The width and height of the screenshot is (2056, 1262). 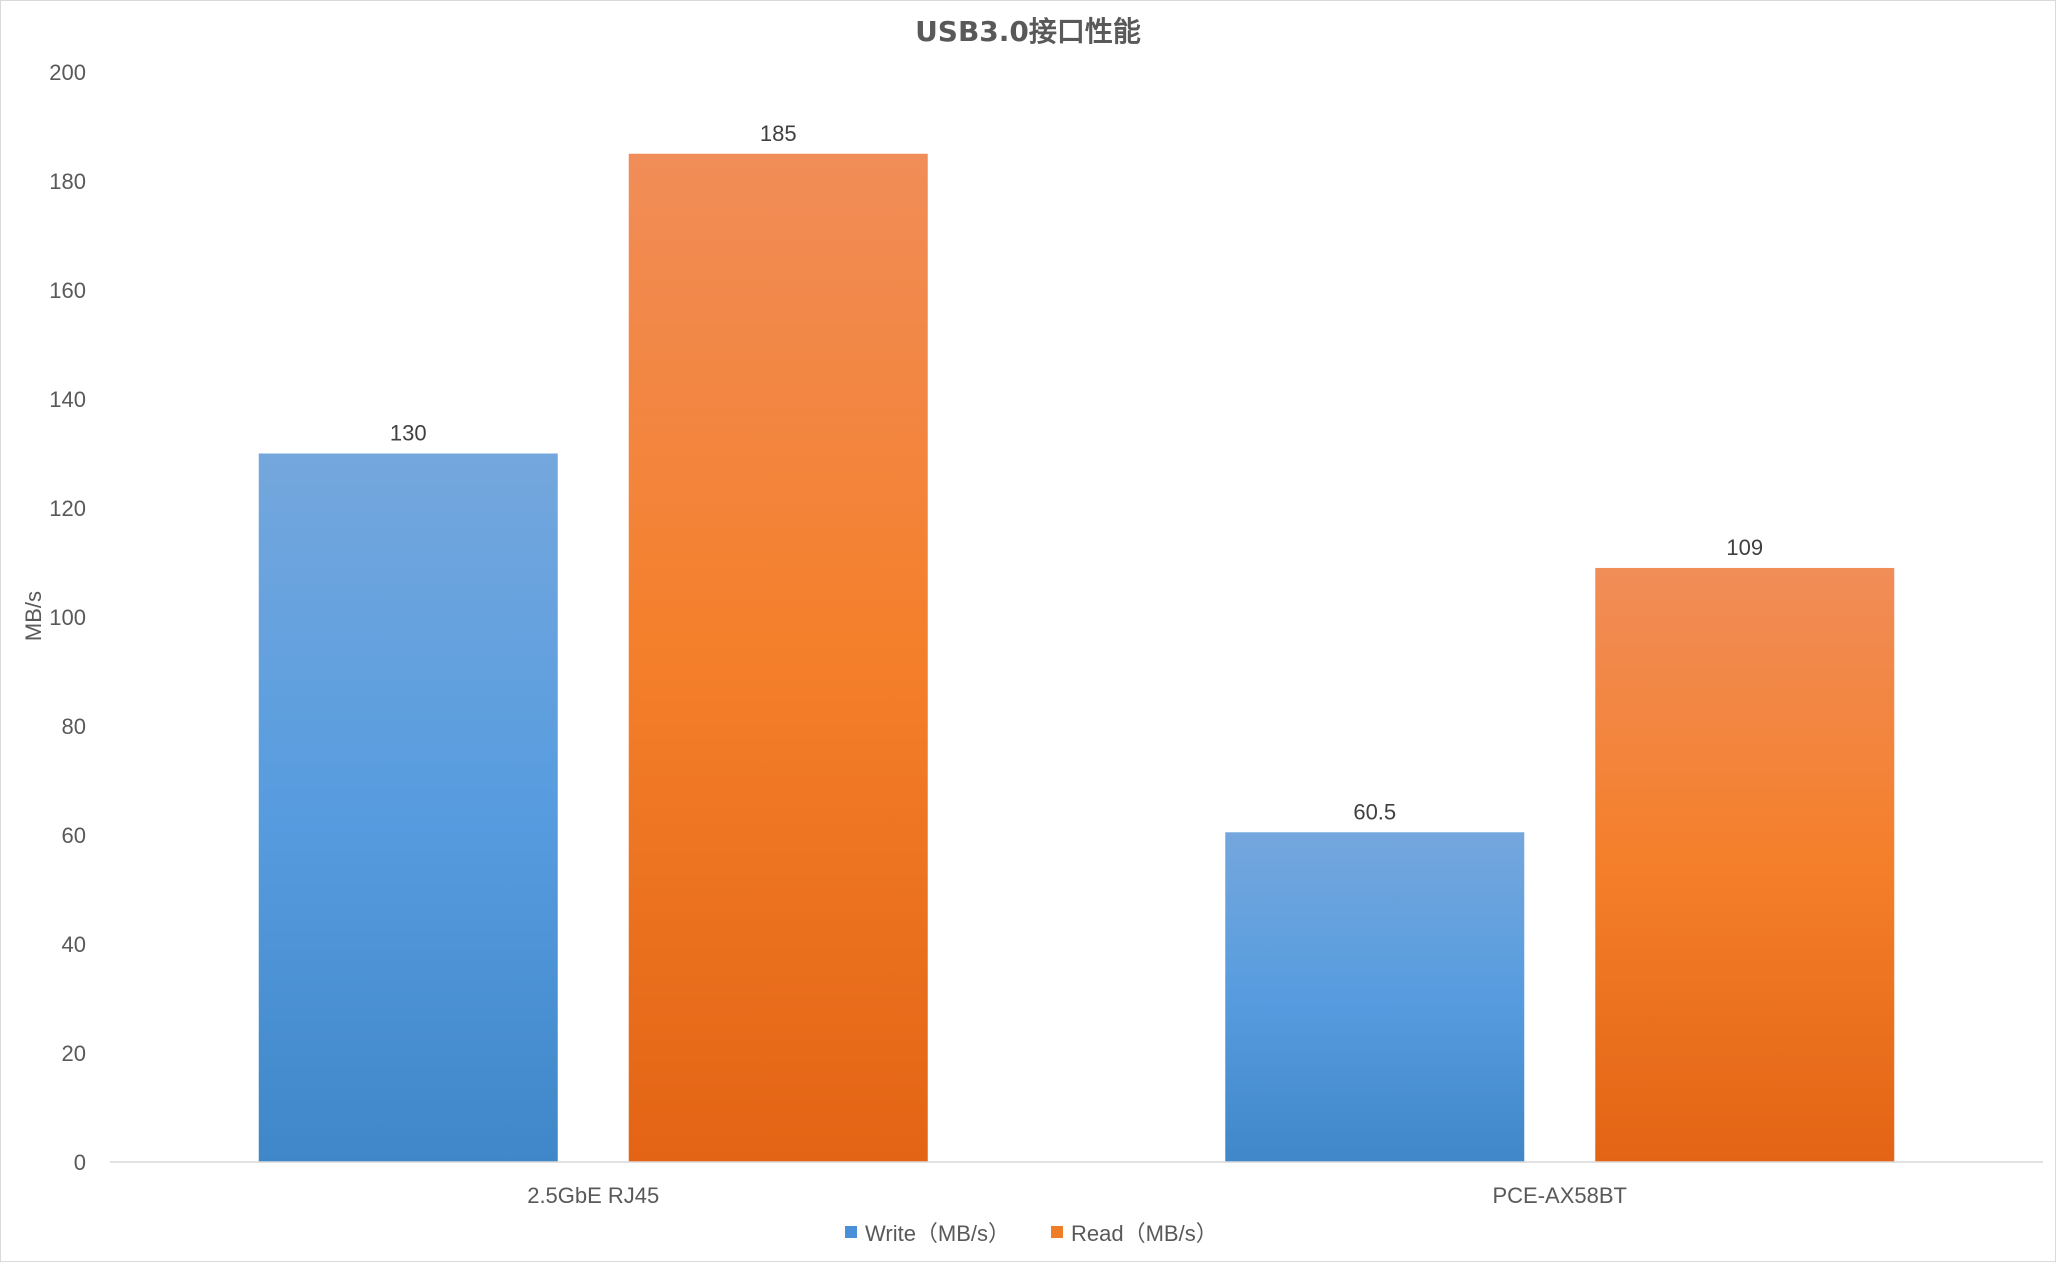 I want to click on legend-label: Write（MB/s）, so click(x=937, y=1233).